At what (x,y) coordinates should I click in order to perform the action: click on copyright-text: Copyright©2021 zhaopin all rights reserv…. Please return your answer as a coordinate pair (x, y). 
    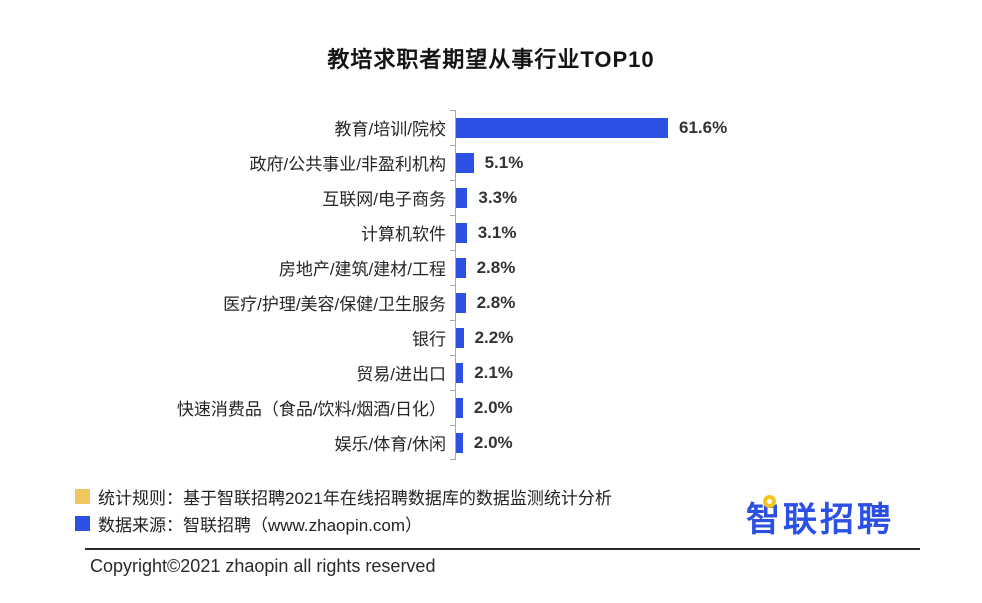
    Looking at the image, I should click on (263, 566).